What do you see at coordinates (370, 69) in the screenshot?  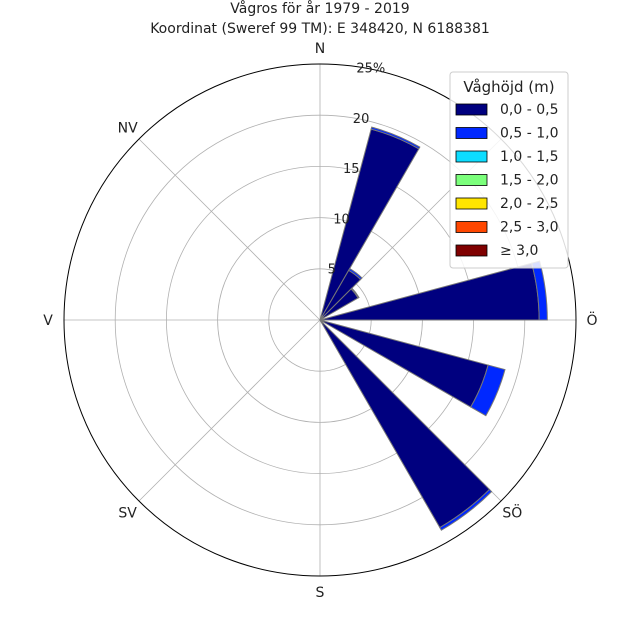 I see `radial-tick-label: 25%` at bounding box center [370, 69].